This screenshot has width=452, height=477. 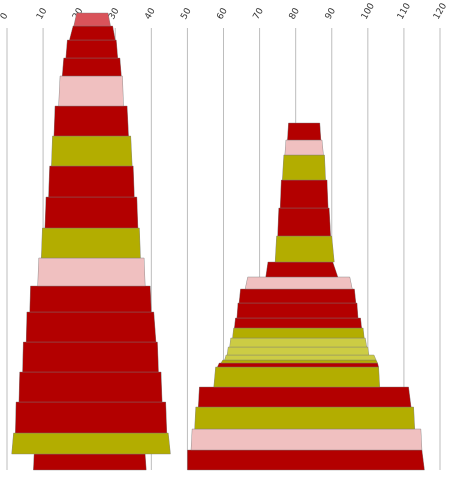 What do you see at coordinates (368, 11) in the screenshot?
I see `x-tick-label: 100` at bounding box center [368, 11].